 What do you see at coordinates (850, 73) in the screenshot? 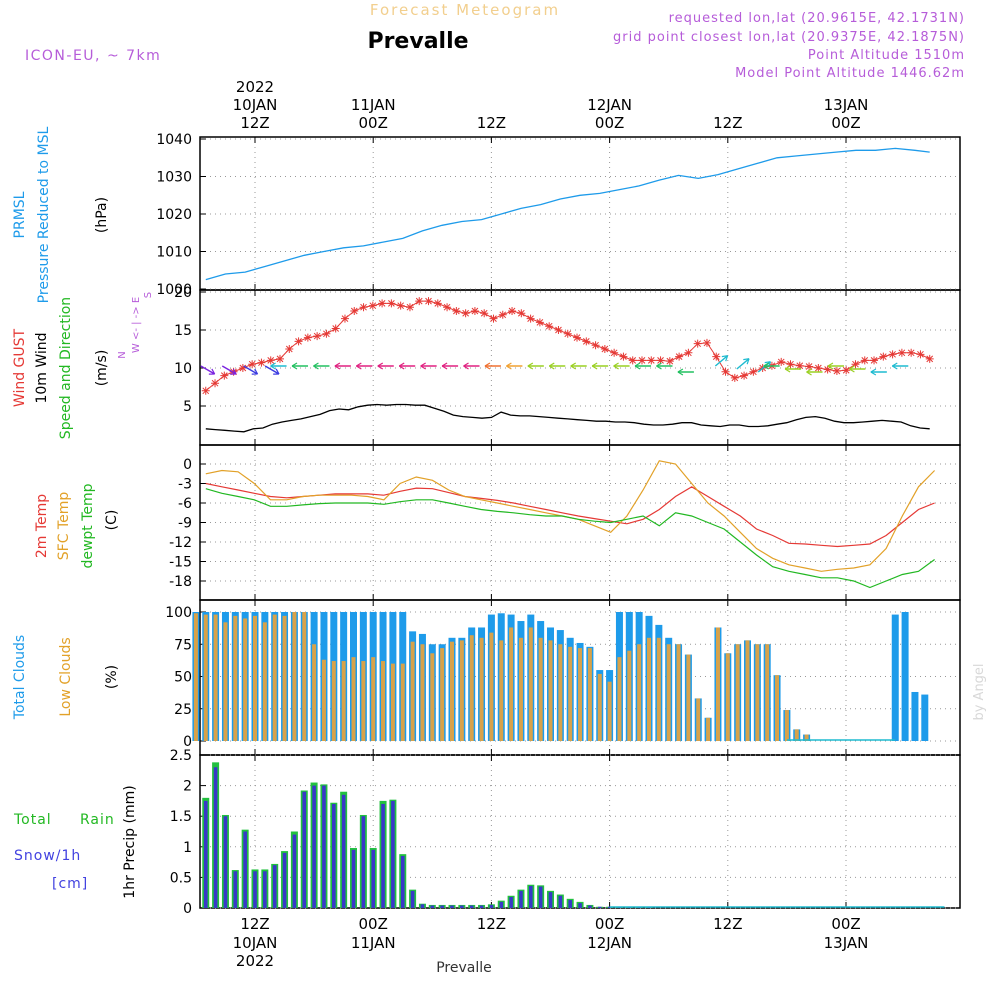
I see `model-altitude: Model Point Altitude 1446.62m` at bounding box center [850, 73].